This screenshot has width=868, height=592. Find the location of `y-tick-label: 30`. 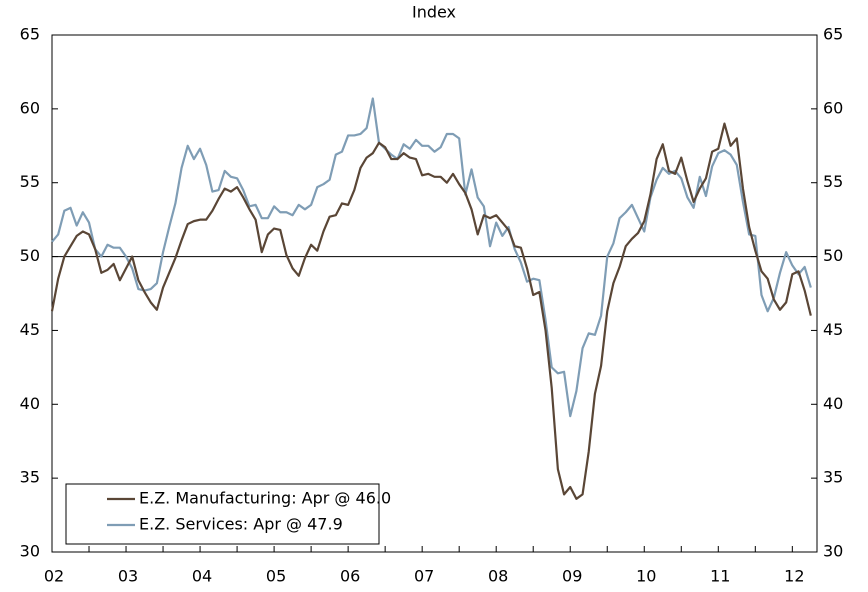

y-tick-label: 30 is located at coordinates (30, 551).